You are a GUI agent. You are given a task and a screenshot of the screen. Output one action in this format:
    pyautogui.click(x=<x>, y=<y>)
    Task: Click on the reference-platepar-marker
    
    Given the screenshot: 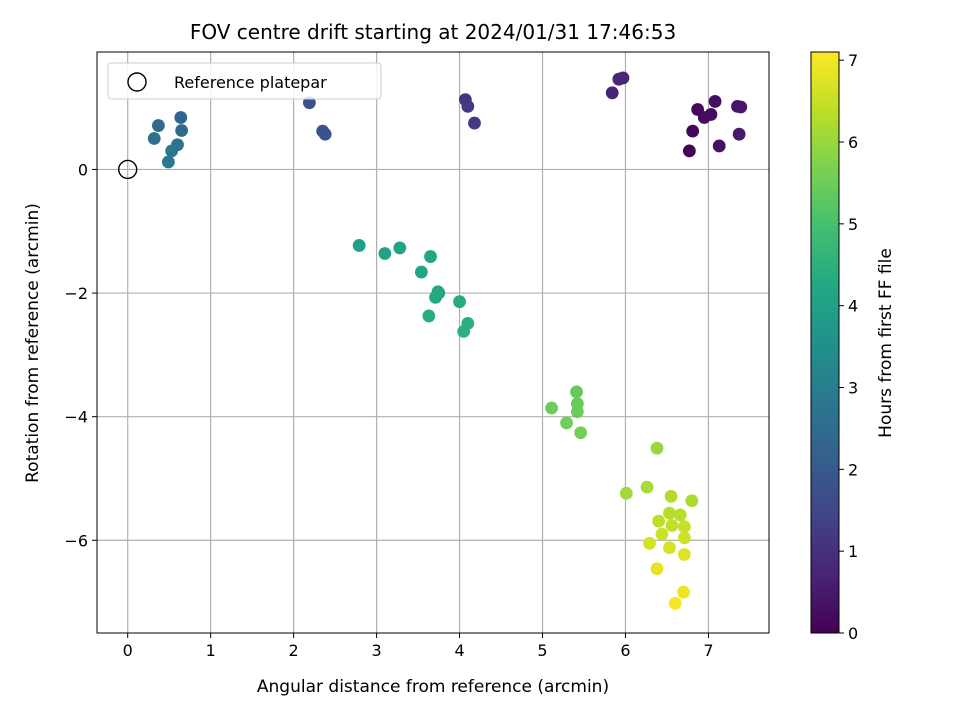 What is the action you would take?
    pyautogui.click(x=127, y=169)
    